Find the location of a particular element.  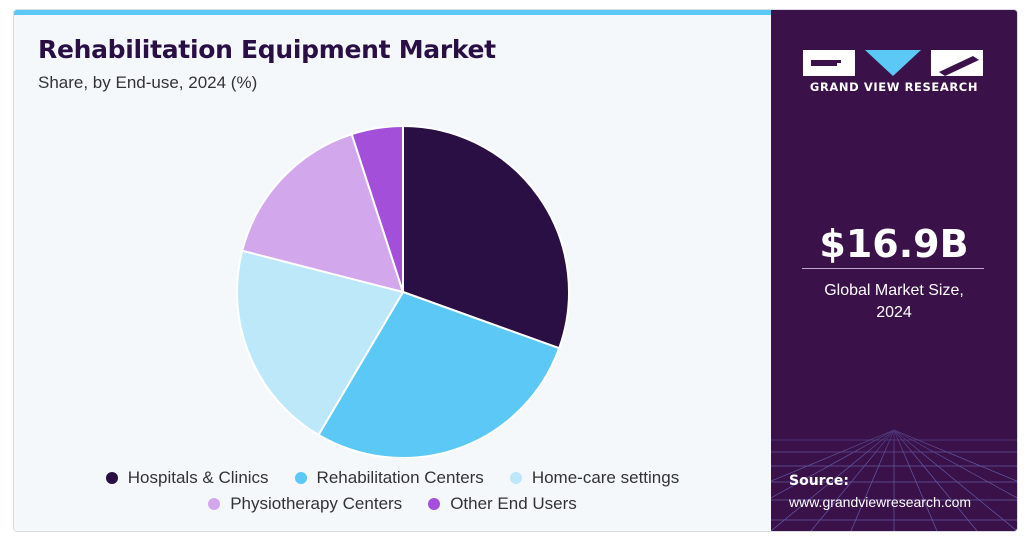

legend-item: Rehabilitation Centers is located at coordinates (389, 478).